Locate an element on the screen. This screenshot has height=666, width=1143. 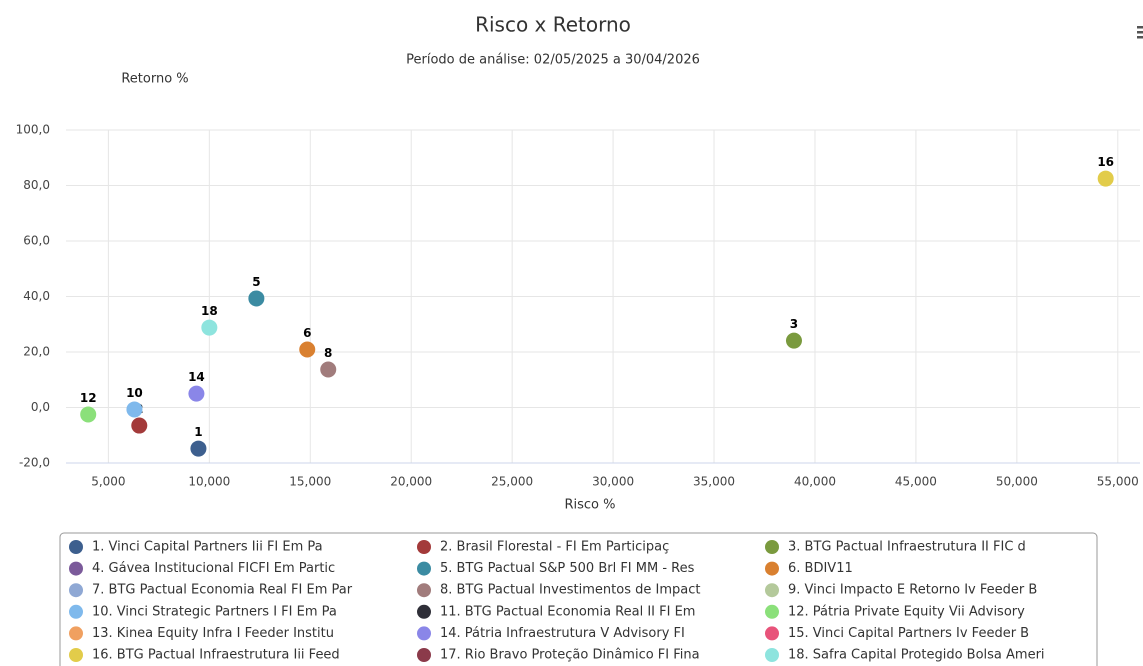
legend-label: 18. Safra Capital Protegido Bolsa Ameri is located at coordinates (916, 655).